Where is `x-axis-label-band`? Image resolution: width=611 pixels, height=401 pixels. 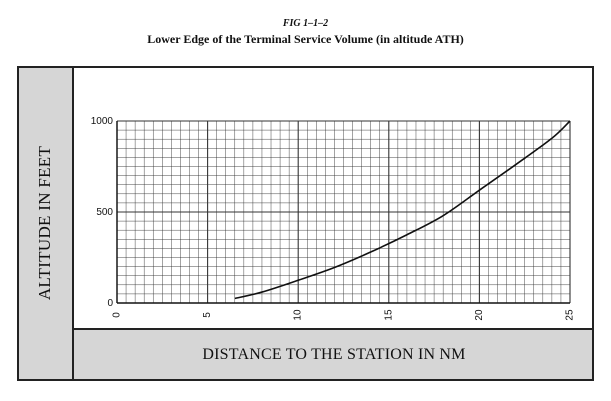
x-axis-label-band is located at coordinates (334, 354).